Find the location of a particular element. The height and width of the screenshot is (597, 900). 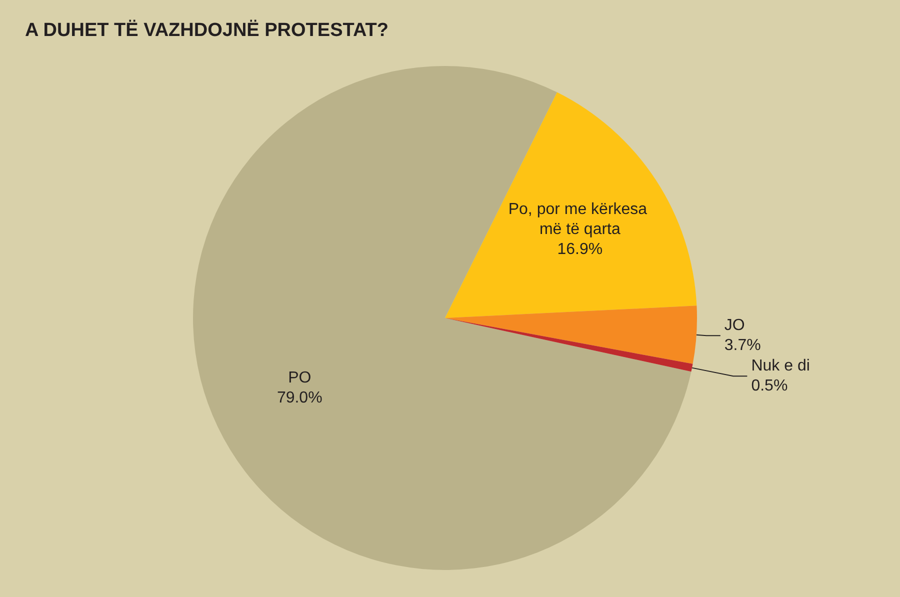

data-label: 16.9% is located at coordinates (580, 249).